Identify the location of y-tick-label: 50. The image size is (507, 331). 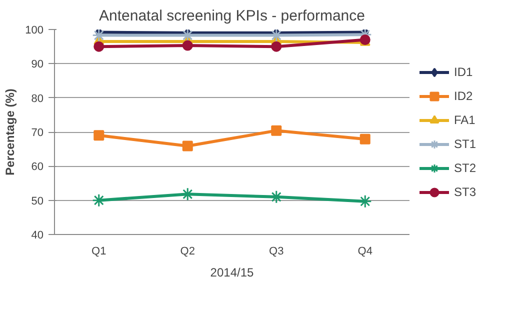
(37, 201).